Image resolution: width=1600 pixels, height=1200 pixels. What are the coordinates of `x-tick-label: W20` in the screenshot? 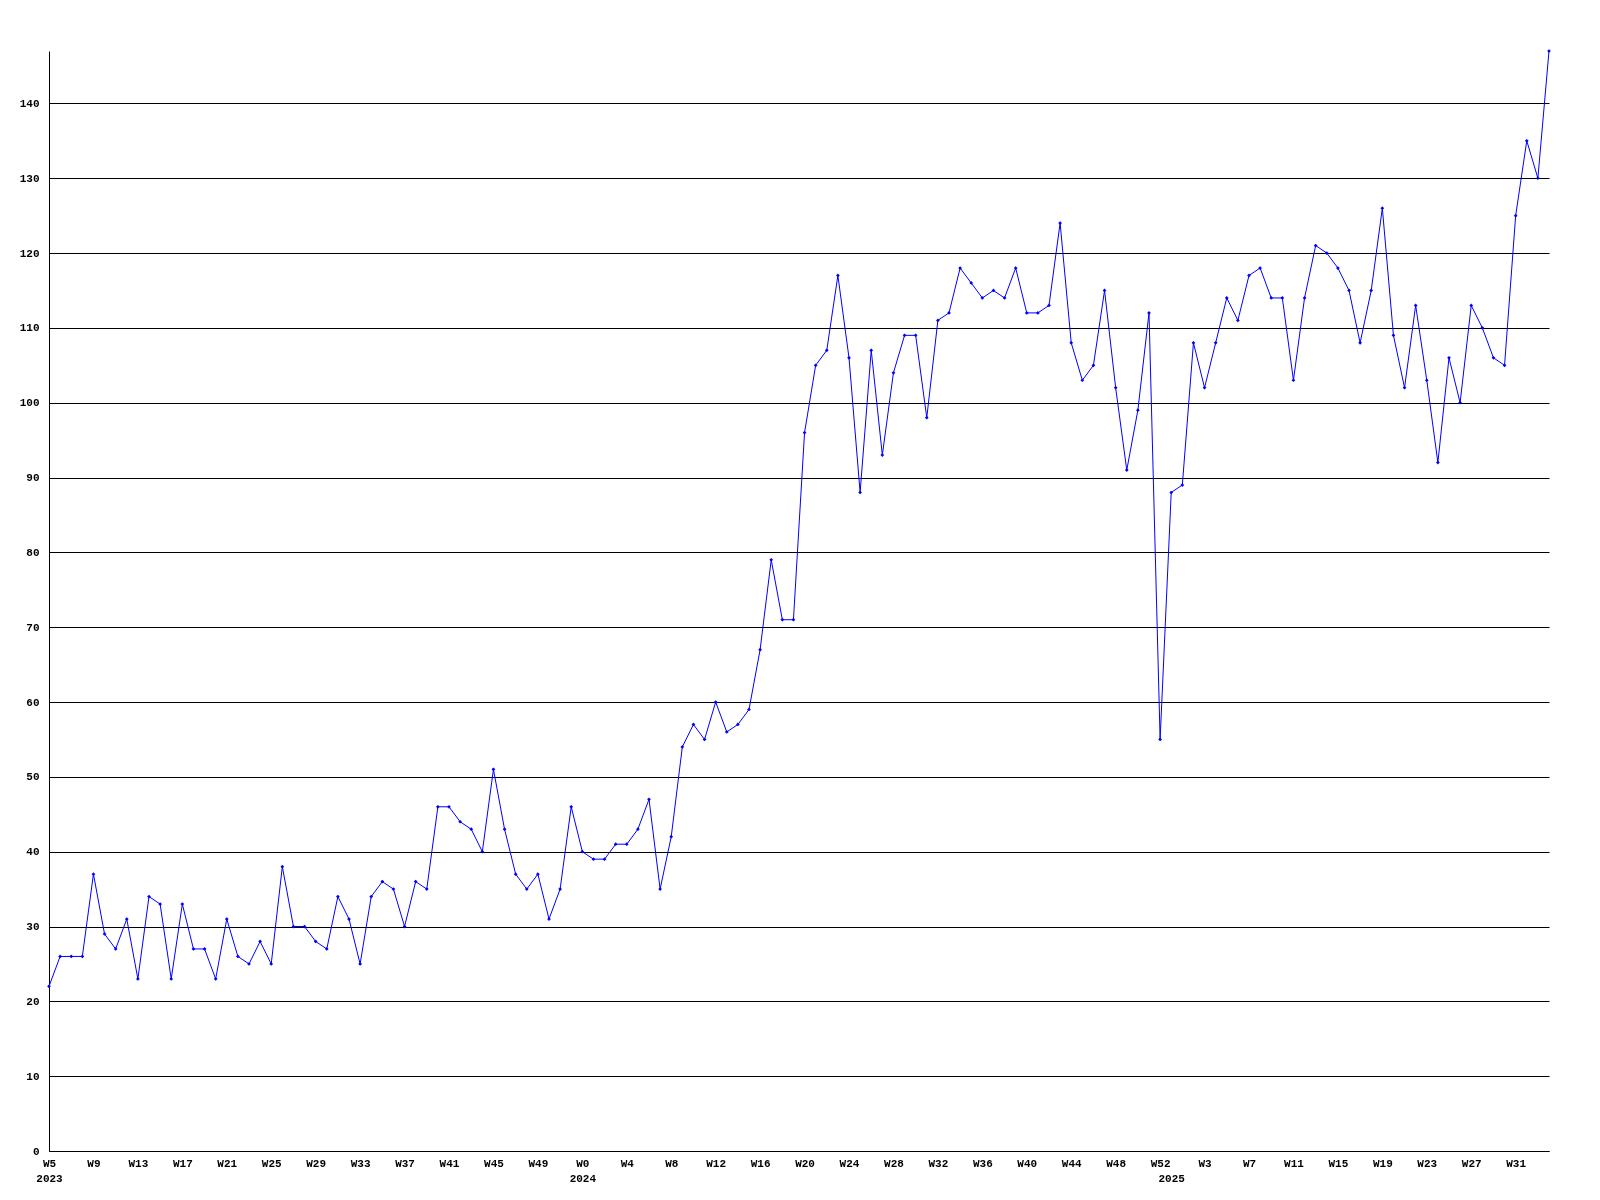 It's located at (805, 1163).